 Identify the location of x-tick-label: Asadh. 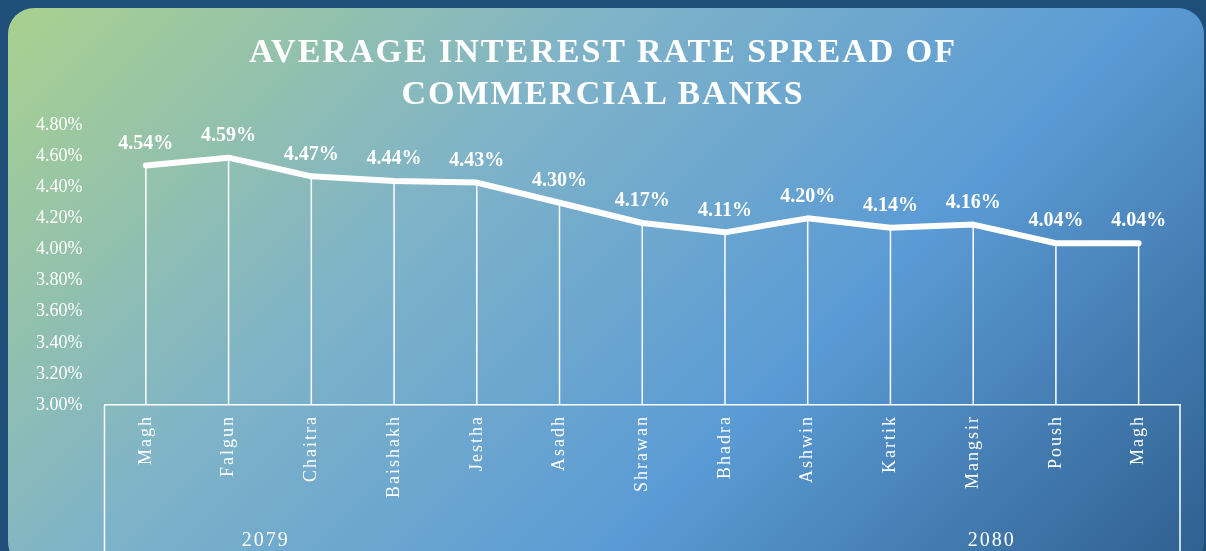
(558, 443).